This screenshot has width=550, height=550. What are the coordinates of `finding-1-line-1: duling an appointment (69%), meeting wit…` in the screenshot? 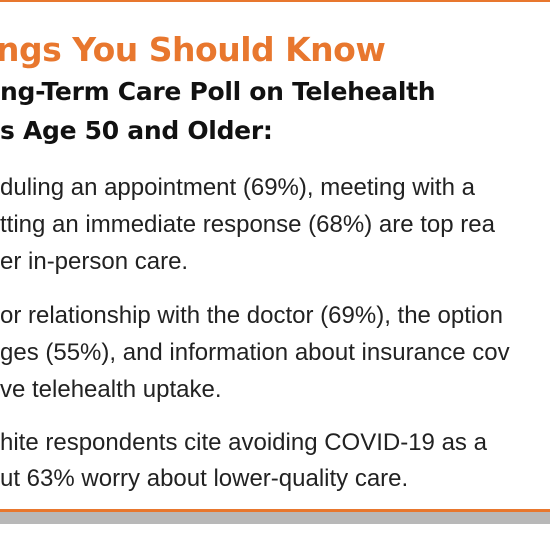 It's located at (237, 187).